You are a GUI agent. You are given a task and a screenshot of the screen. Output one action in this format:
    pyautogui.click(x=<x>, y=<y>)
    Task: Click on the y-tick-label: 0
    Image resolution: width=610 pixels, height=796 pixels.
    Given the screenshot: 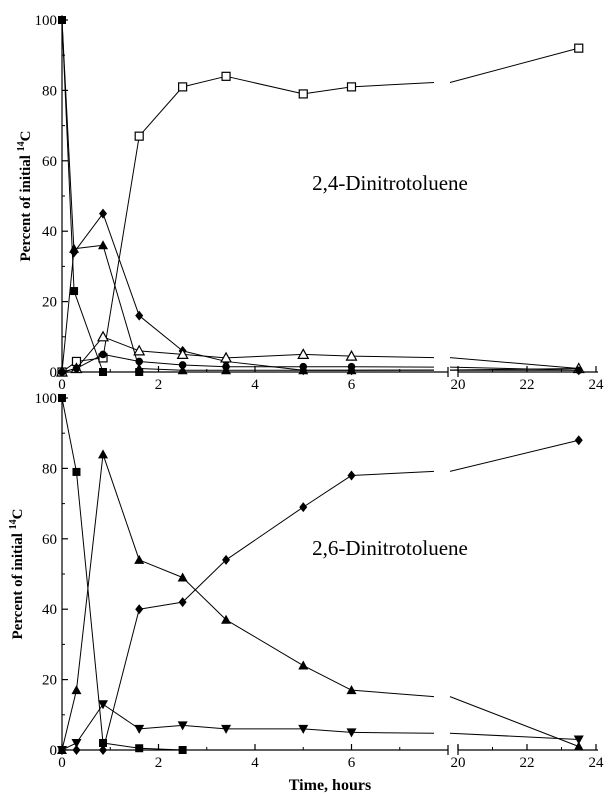 What is the action you would take?
    pyautogui.click(x=54, y=751)
    